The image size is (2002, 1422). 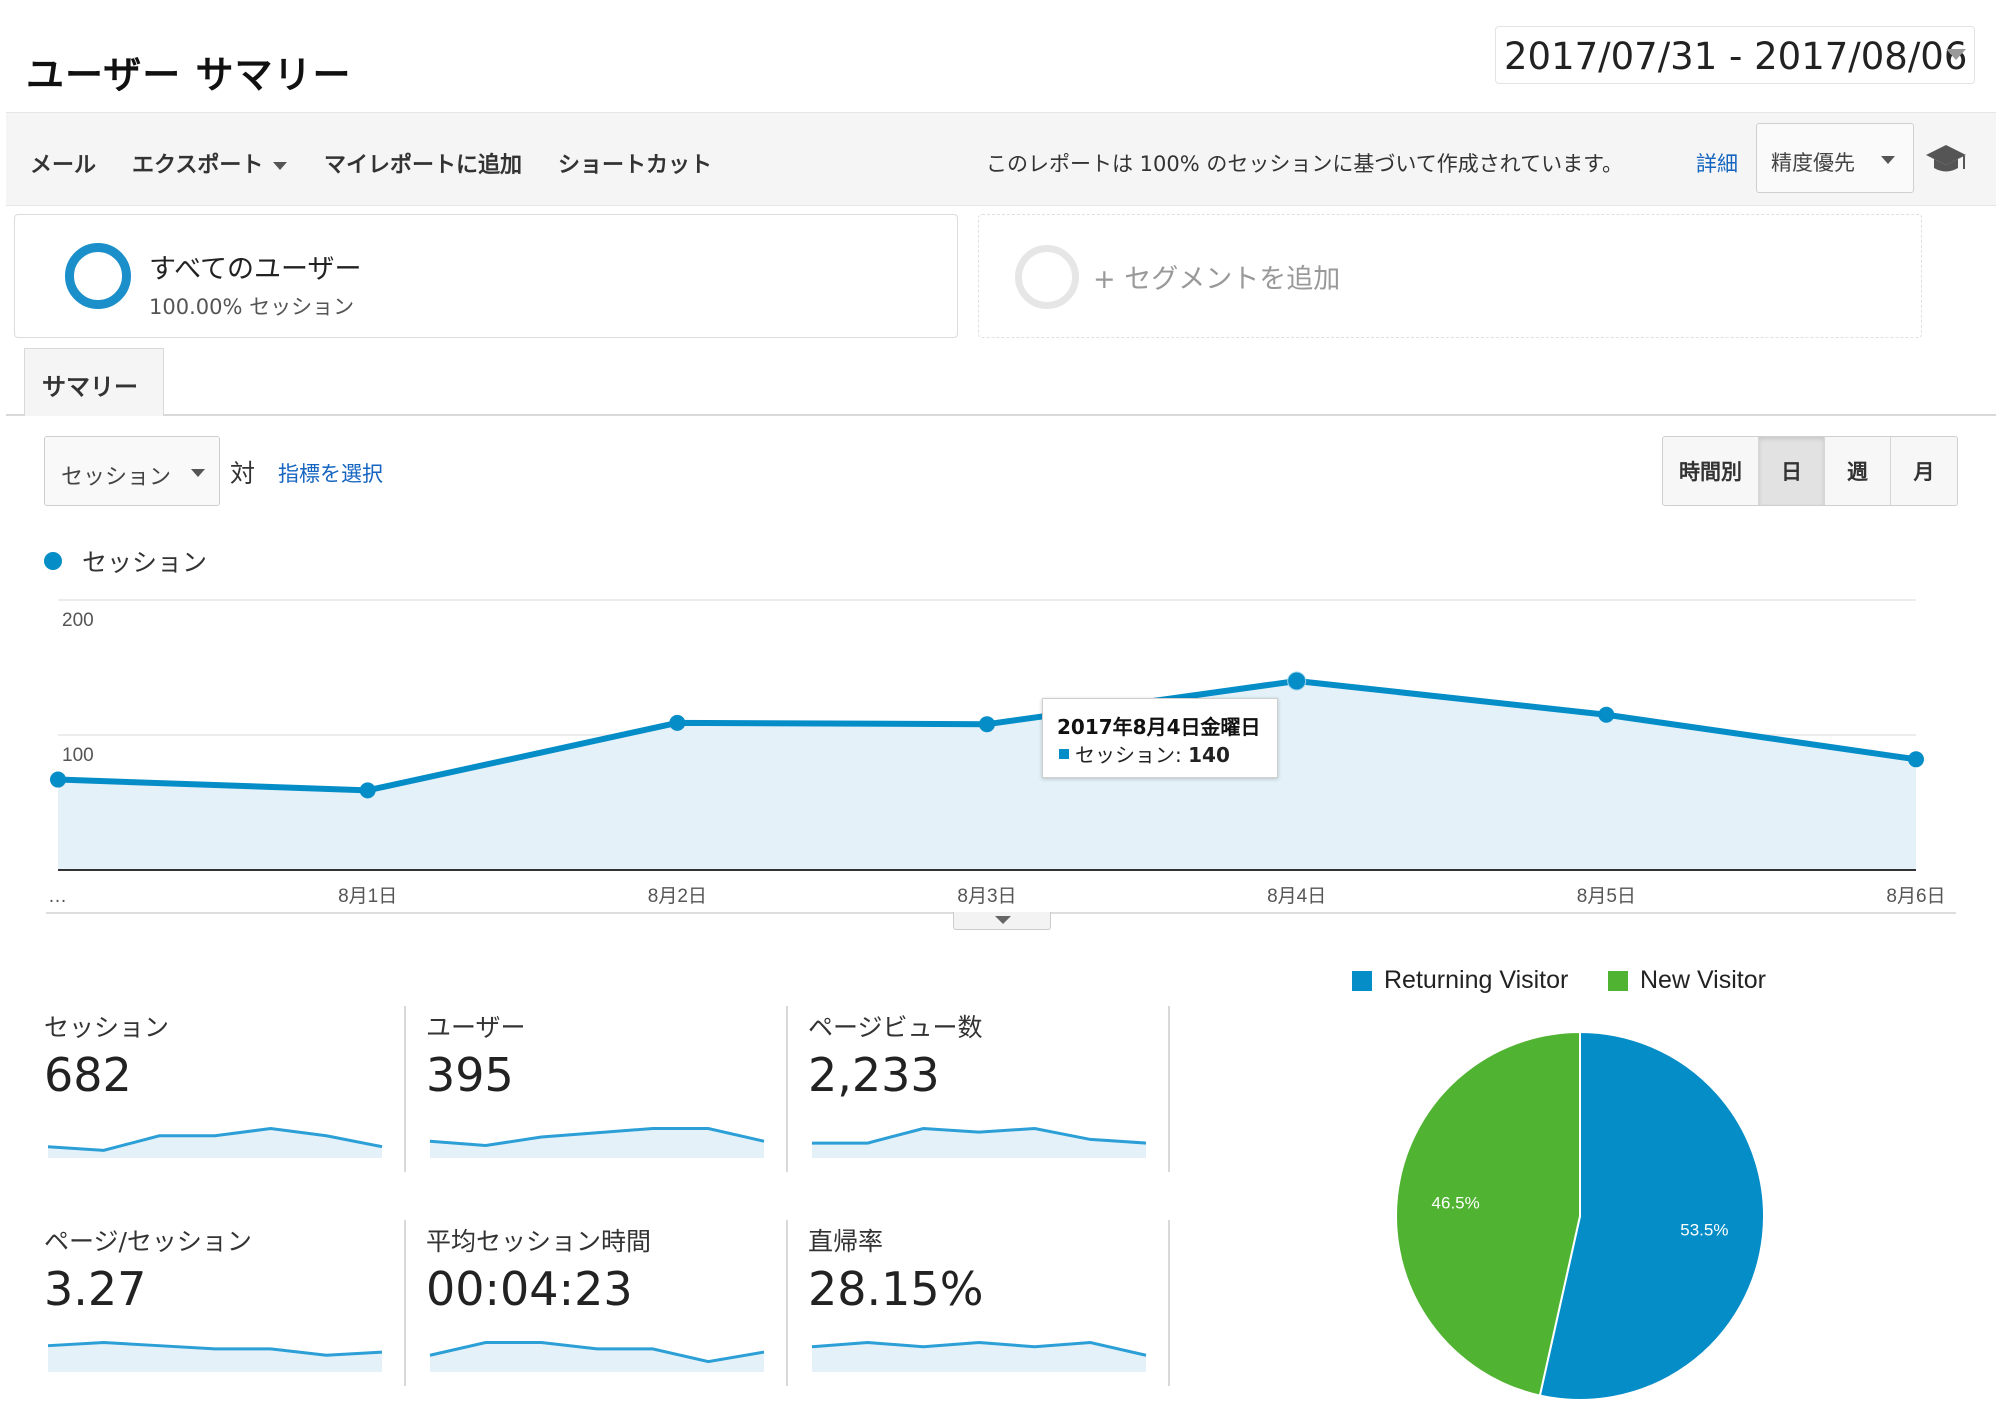 What do you see at coordinates (63, 165) in the screenshot?
I see `email-button: メール` at bounding box center [63, 165].